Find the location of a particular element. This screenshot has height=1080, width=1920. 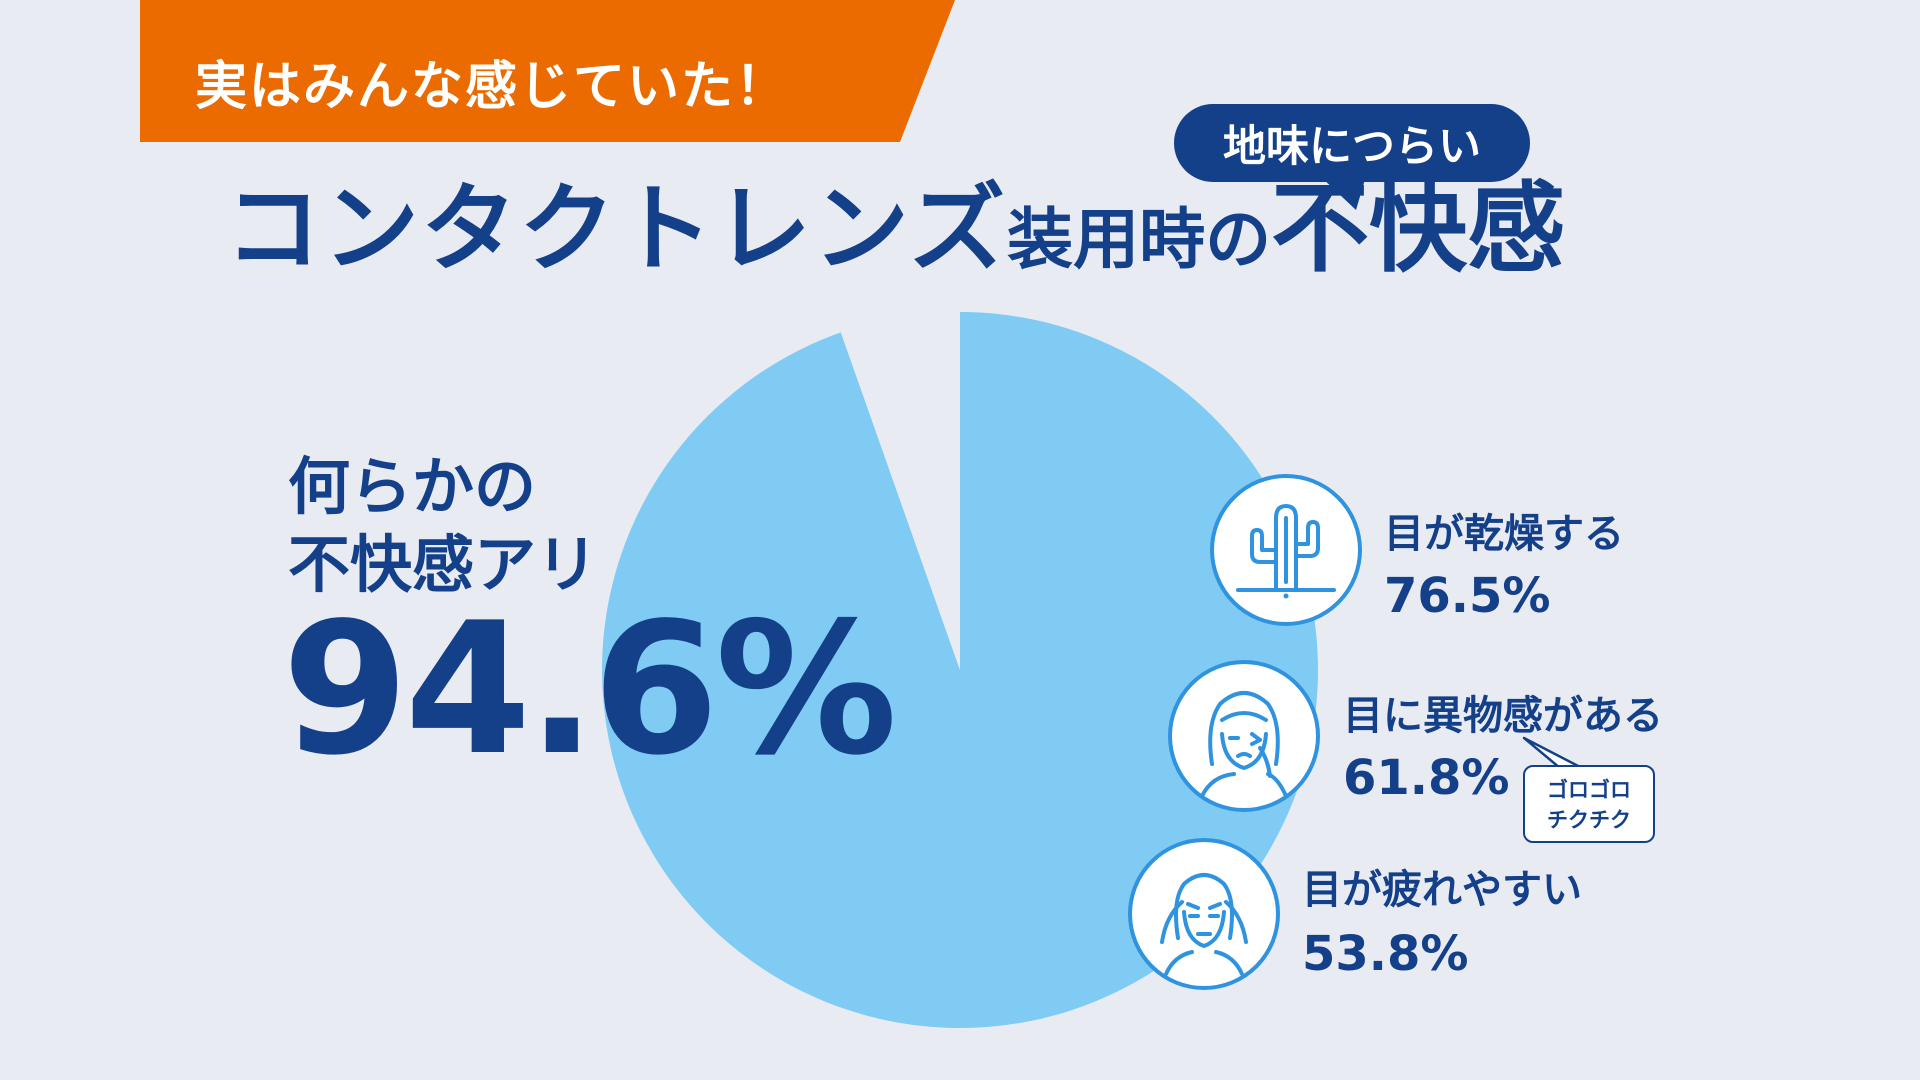

breakdown-value-1: 76.5% is located at coordinates (1467, 596).